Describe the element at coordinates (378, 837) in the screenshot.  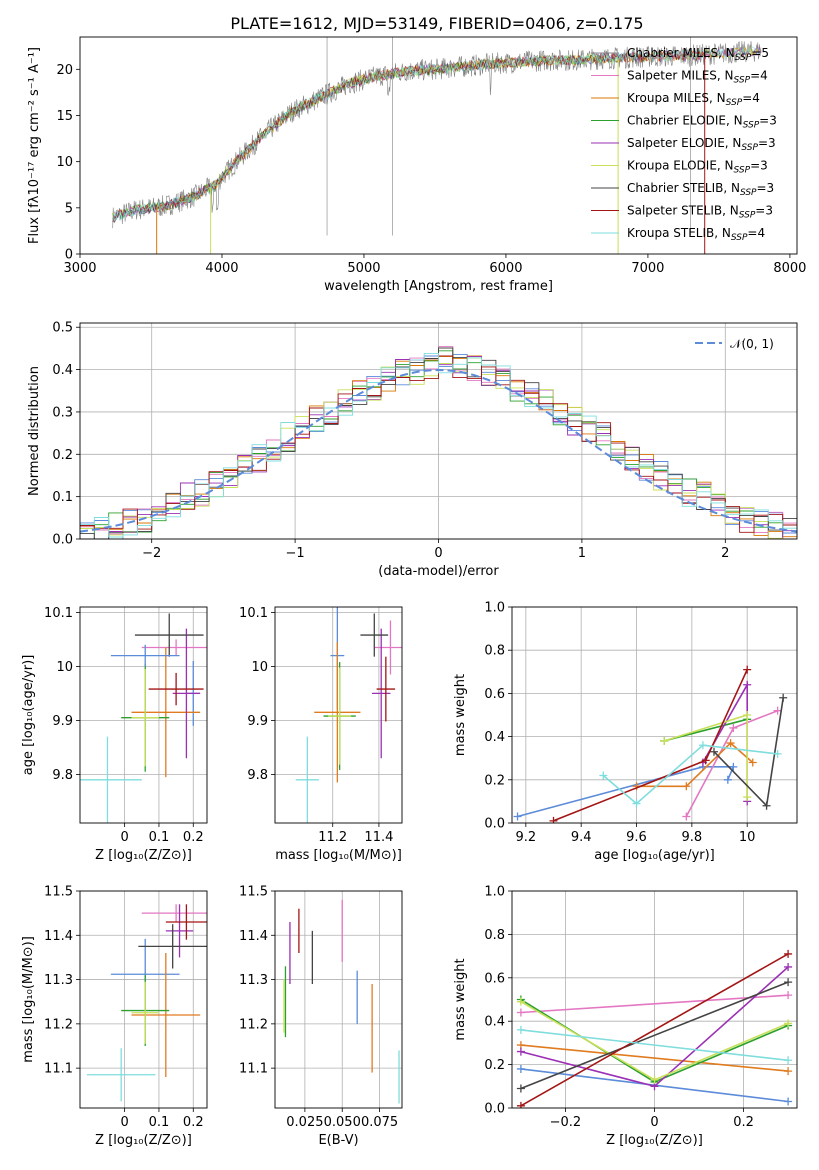
I see `x-tick-label: 11.4` at that location.